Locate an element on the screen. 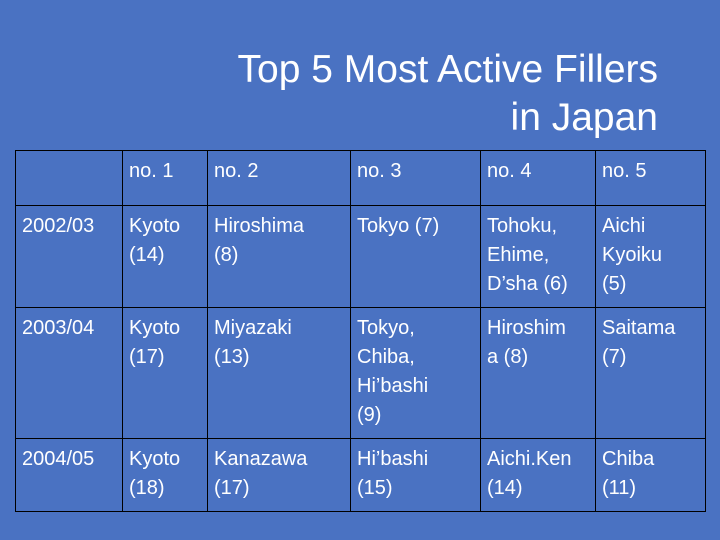 The image size is (720, 540). table-cell: Tokyo (7) is located at coordinates (415, 256).